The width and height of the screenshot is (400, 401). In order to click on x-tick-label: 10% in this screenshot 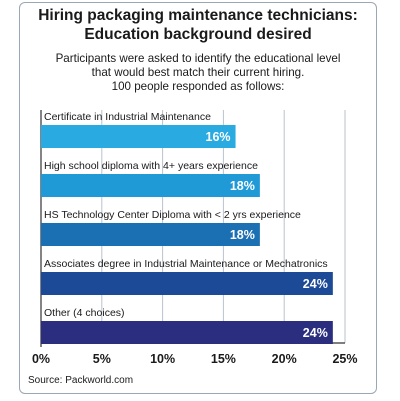, I will do `click(162, 359)`.